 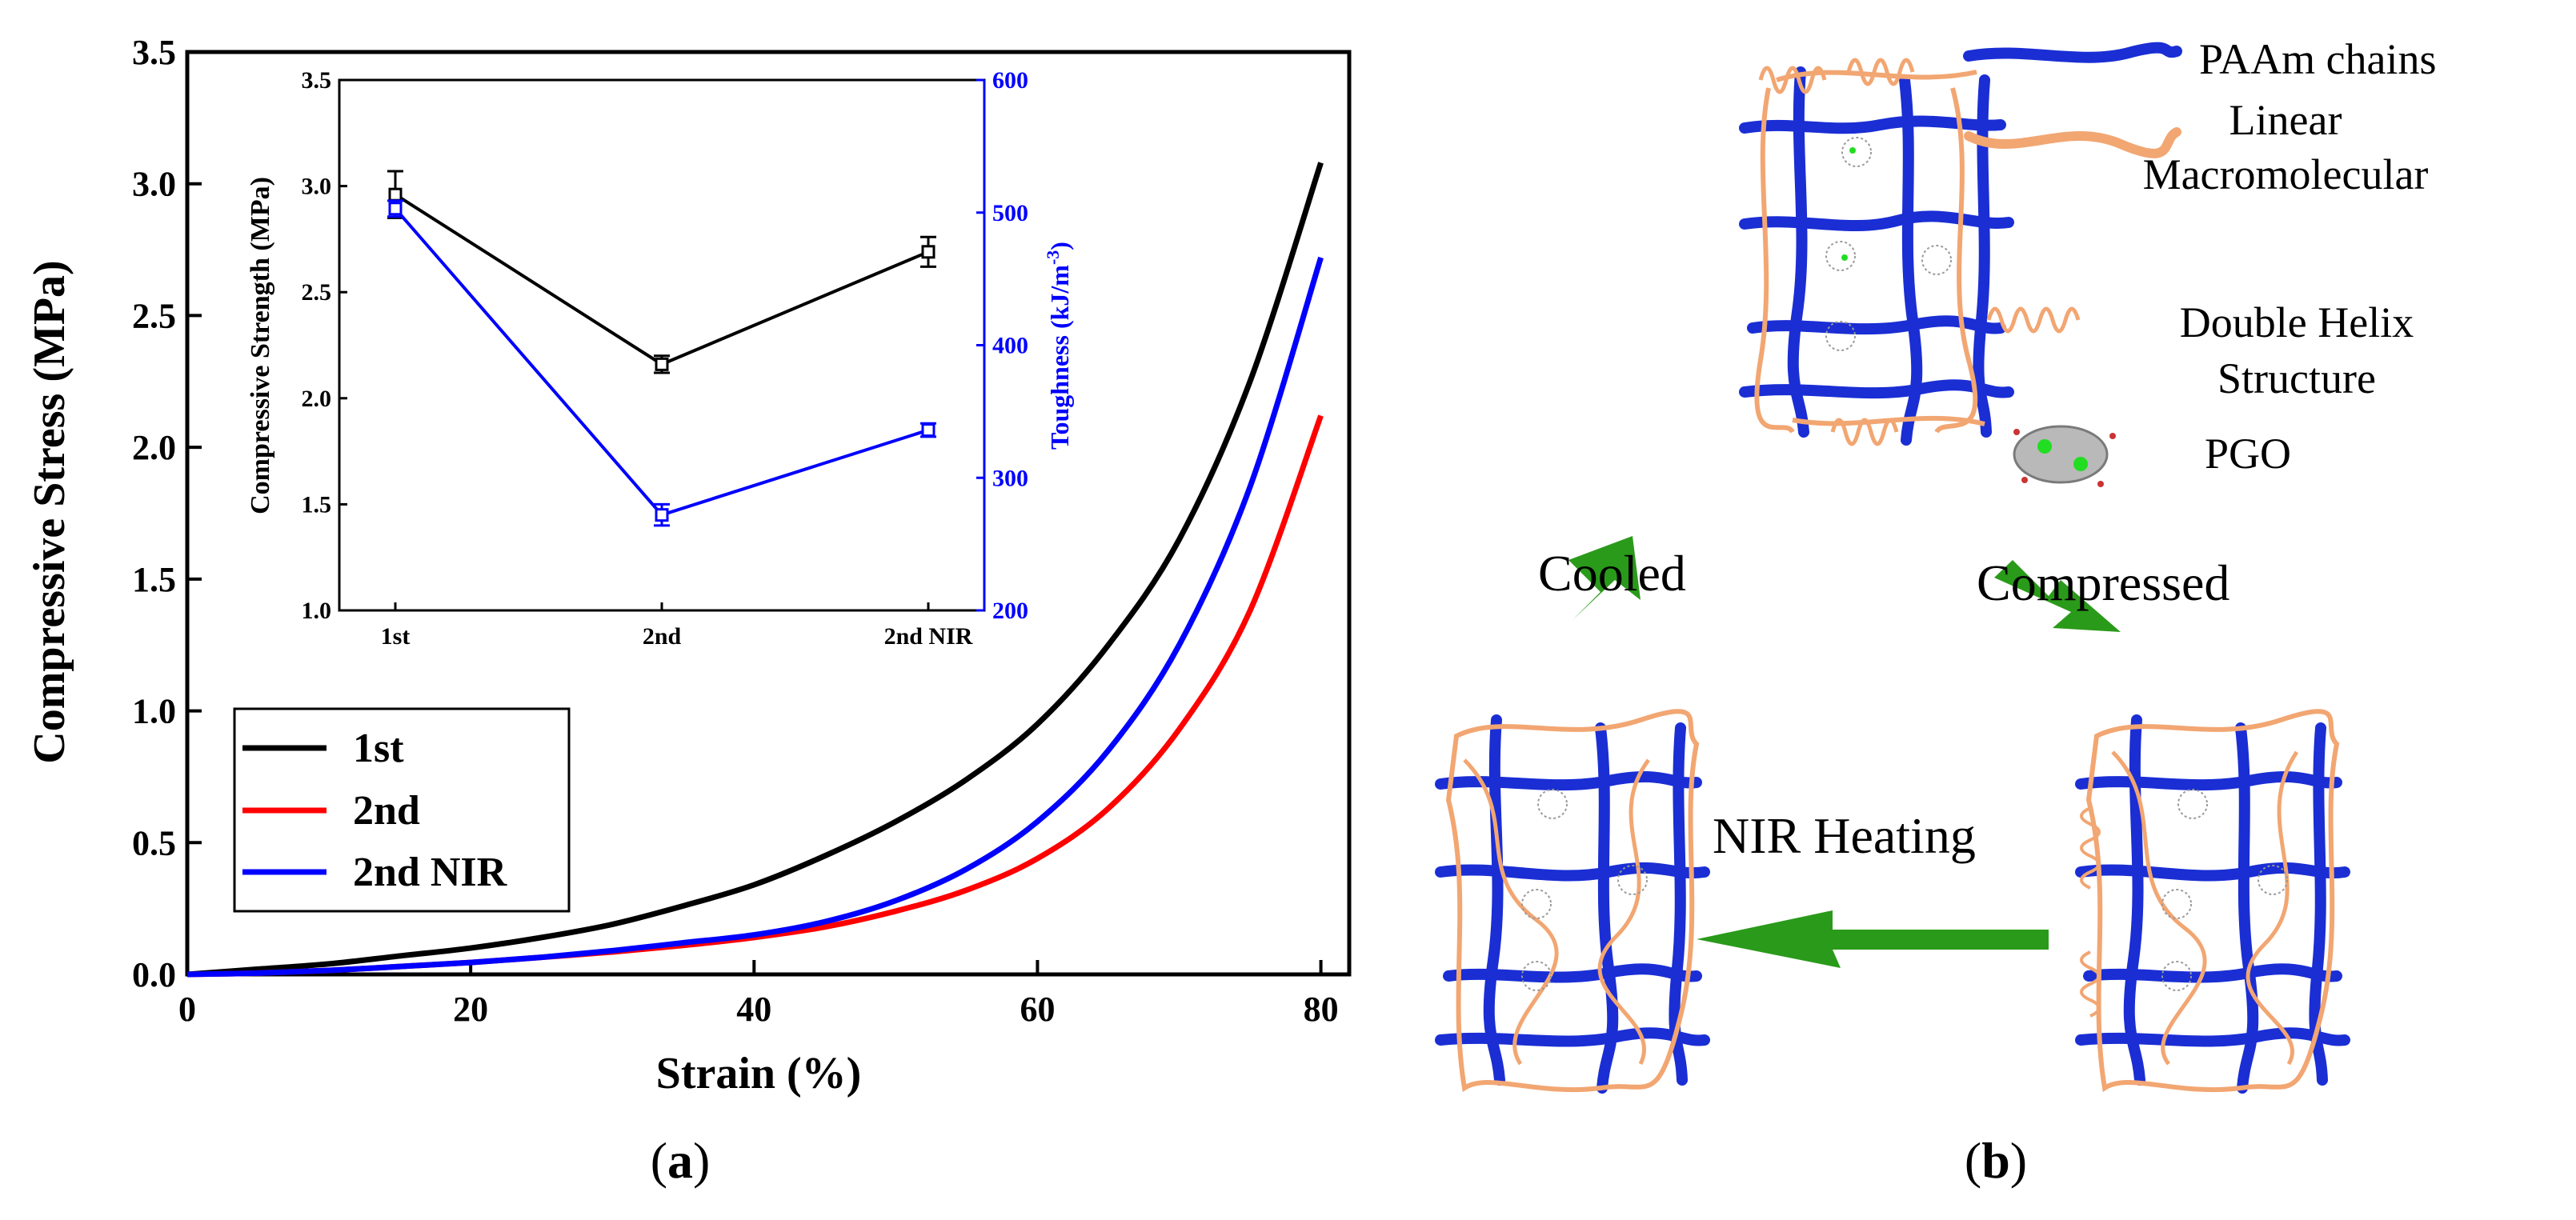 What do you see at coordinates (1010, 478) in the screenshot?
I see `inset-y2-tick-label: 300` at bounding box center [1010, 478].